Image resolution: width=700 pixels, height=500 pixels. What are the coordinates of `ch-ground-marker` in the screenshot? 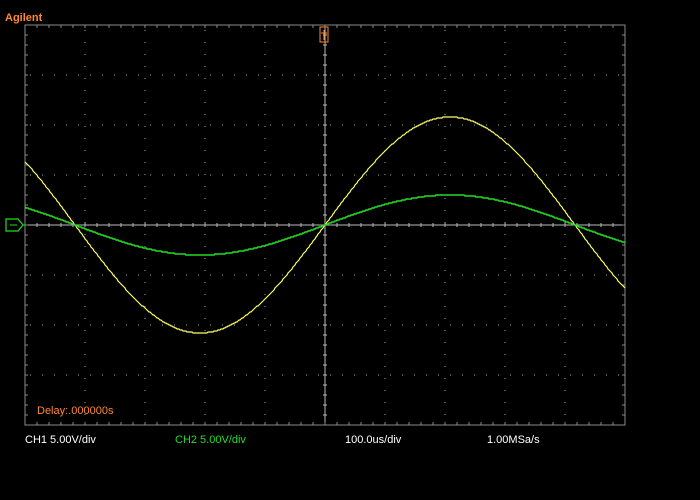 It's located at (15, 225).